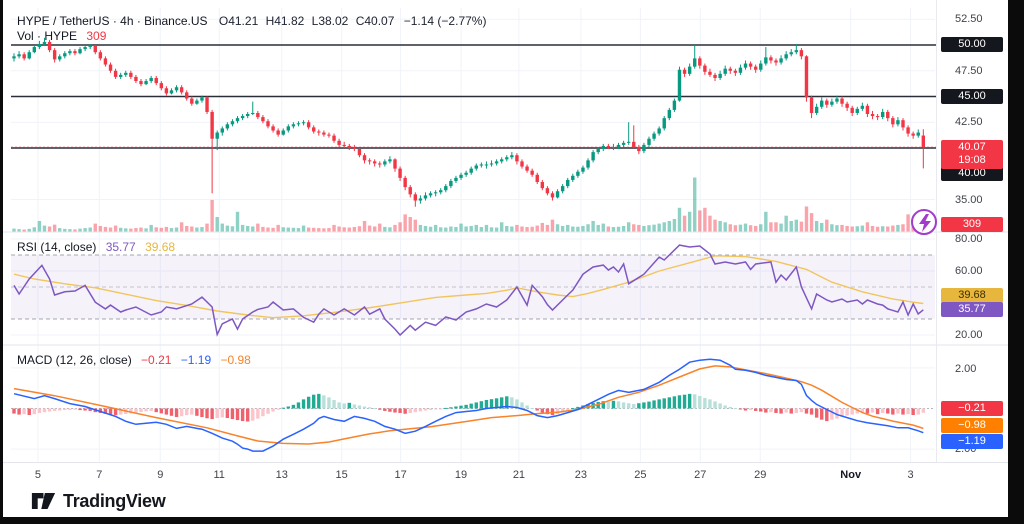 This screenshot has height=524, width=1024. What do you see at coordinates (505, 475) in the screenshot?
I see `time-axis: 5 7 9 11 13 15 17 19 21 23 25 27 29 Nov 3` at bounding box center [505, 475].